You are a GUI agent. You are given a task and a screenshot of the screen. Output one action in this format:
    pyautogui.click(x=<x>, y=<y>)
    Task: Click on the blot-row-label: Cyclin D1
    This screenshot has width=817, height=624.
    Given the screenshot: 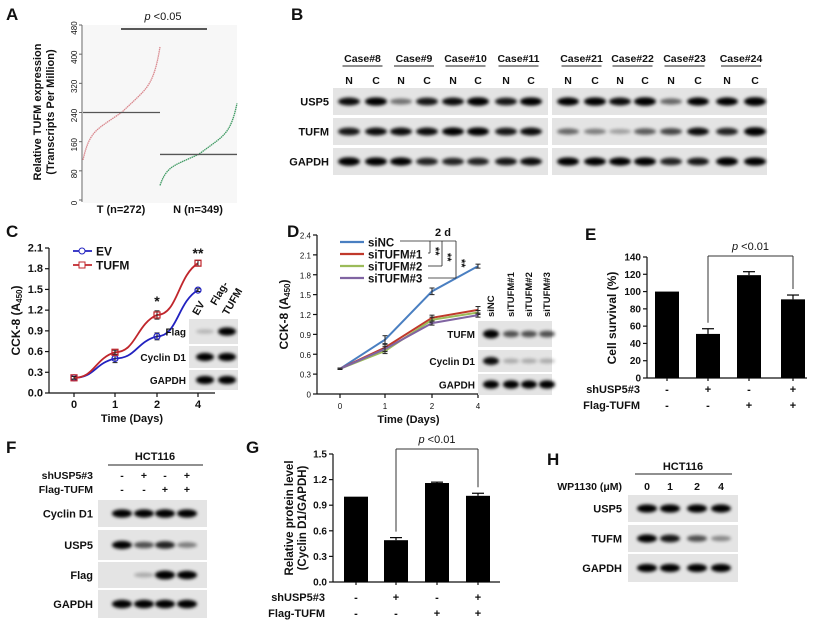 What is the action you would take?
    pyautogui.click(x=452, y=362)
    